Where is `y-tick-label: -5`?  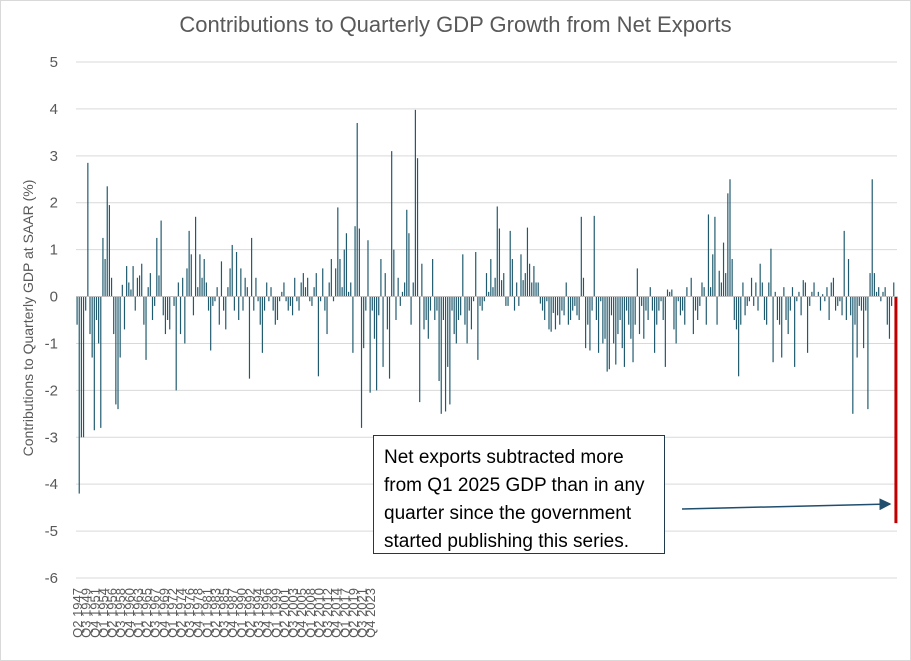 y-tick-label: -5 is located at coordinates (51, 531).